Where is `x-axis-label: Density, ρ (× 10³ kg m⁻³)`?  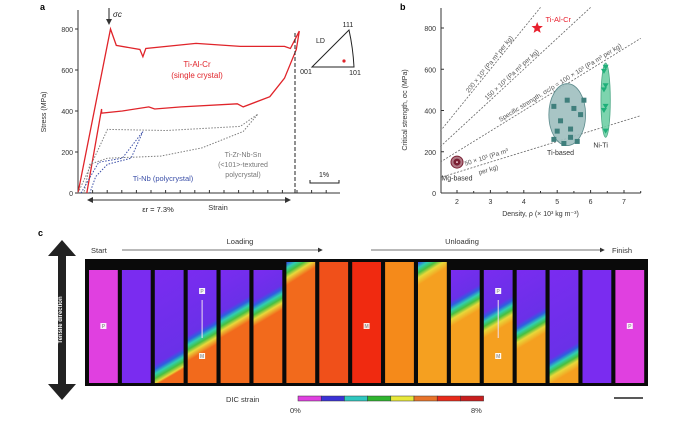
x-axis-label: Density, ρ (× 10³ kg m⁻³) is located at coordinates (540, 214).